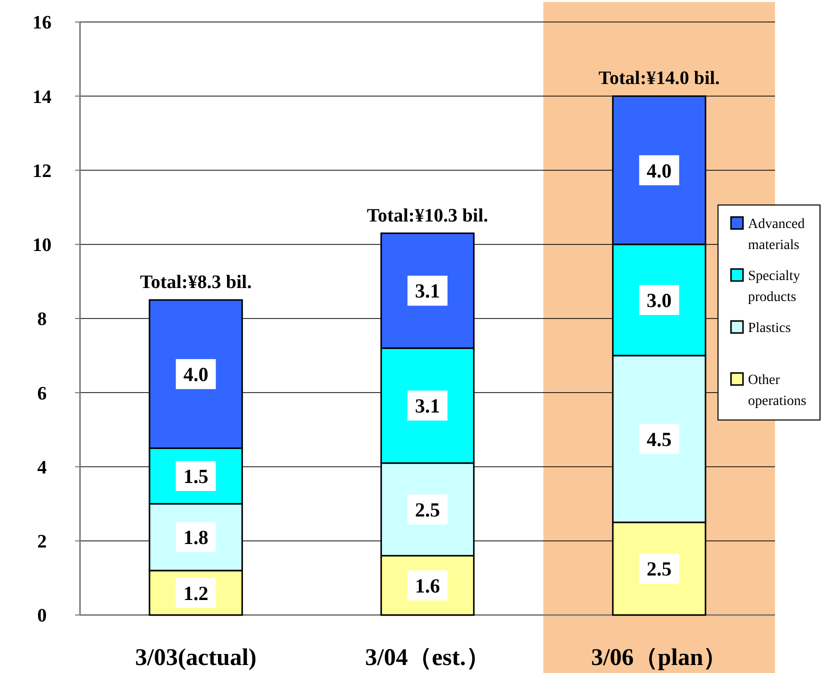 This screenshot has height=673, width=821. What do you see at coordinates (777, 391) in the screenshot?
I see `legend-label: Other operations` at bounding box center [777, 391].